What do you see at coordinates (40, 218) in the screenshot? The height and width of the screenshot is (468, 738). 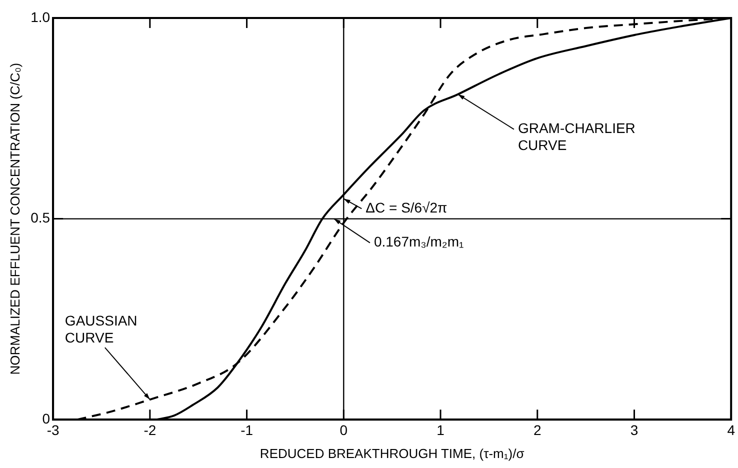 I see `y-tick-label: 0.5` at bounding box center [40, 218].